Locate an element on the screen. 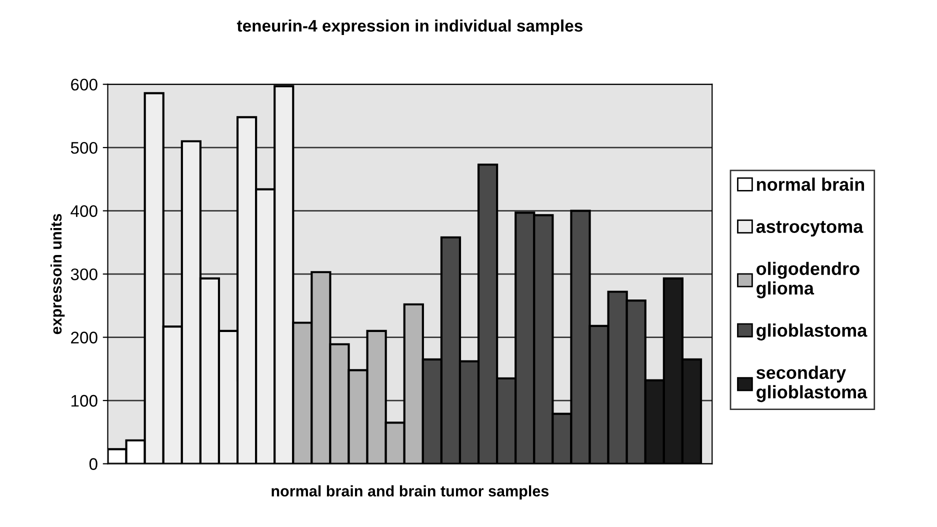  y-axis-title: expressoin units is located at coordinates (57, 274).